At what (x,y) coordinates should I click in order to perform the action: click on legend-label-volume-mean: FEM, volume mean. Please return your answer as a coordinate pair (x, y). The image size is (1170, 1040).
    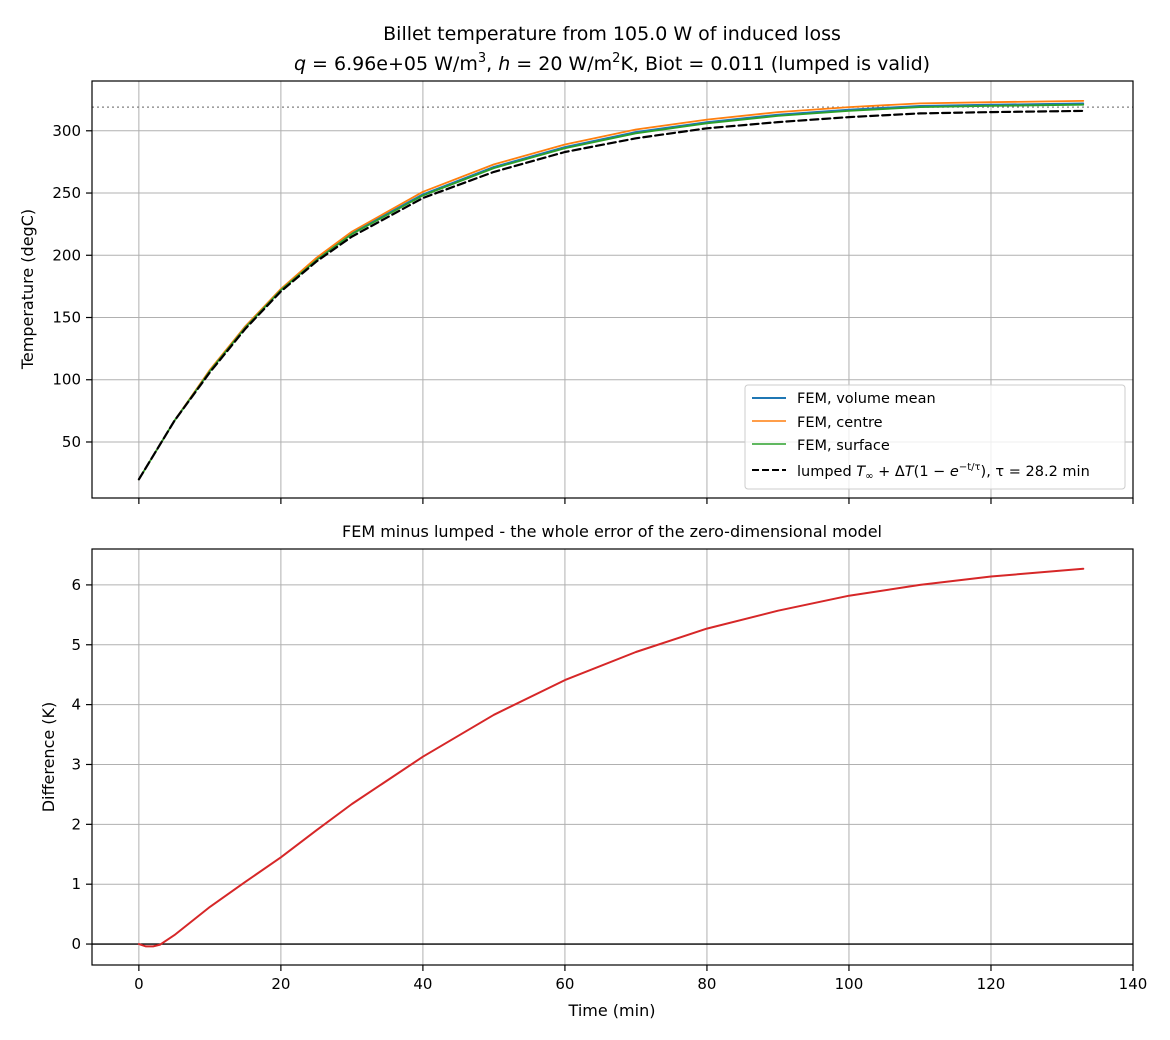
    Looking at the image, I should click on (866, 399).